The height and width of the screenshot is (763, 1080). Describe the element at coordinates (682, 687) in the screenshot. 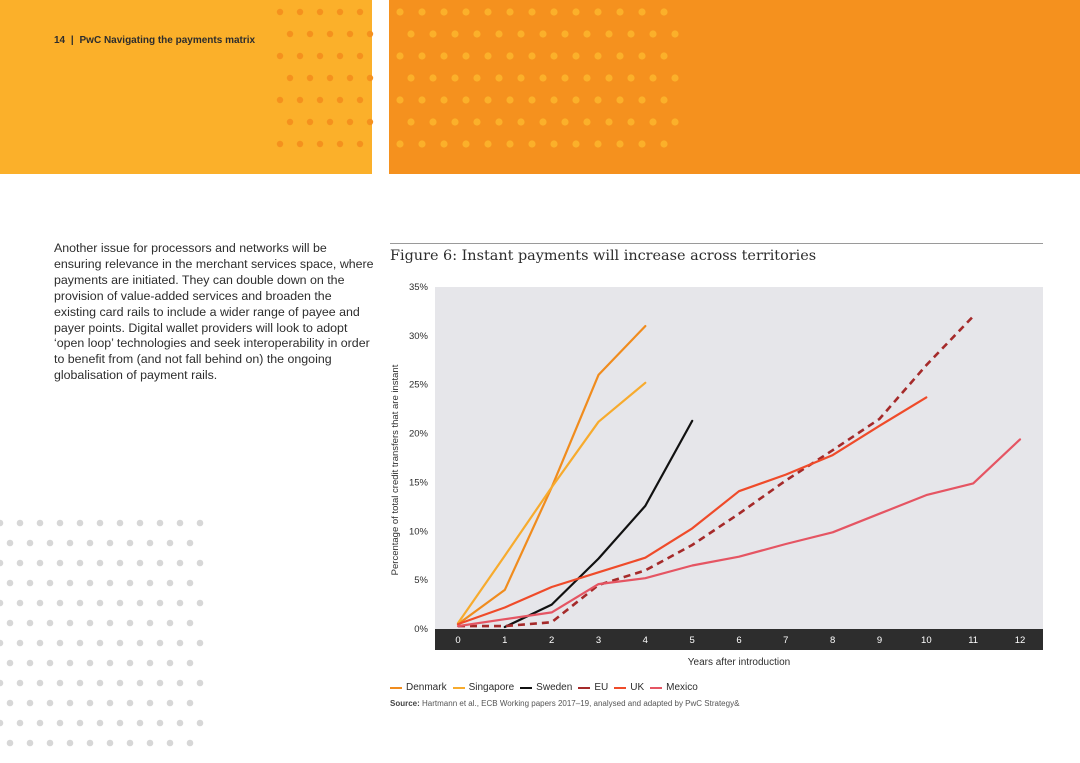

I see `legend-label: Mexico` at that location.